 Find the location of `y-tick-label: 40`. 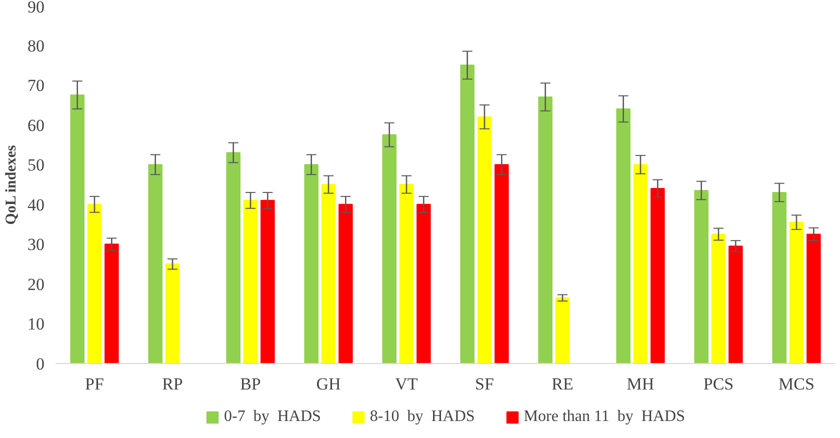

y-tick-label: 40 is located at coordinates (36, 204).